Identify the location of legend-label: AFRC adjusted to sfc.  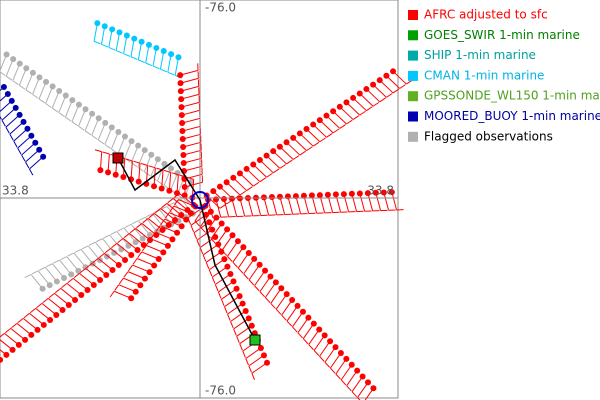
(486, 15).